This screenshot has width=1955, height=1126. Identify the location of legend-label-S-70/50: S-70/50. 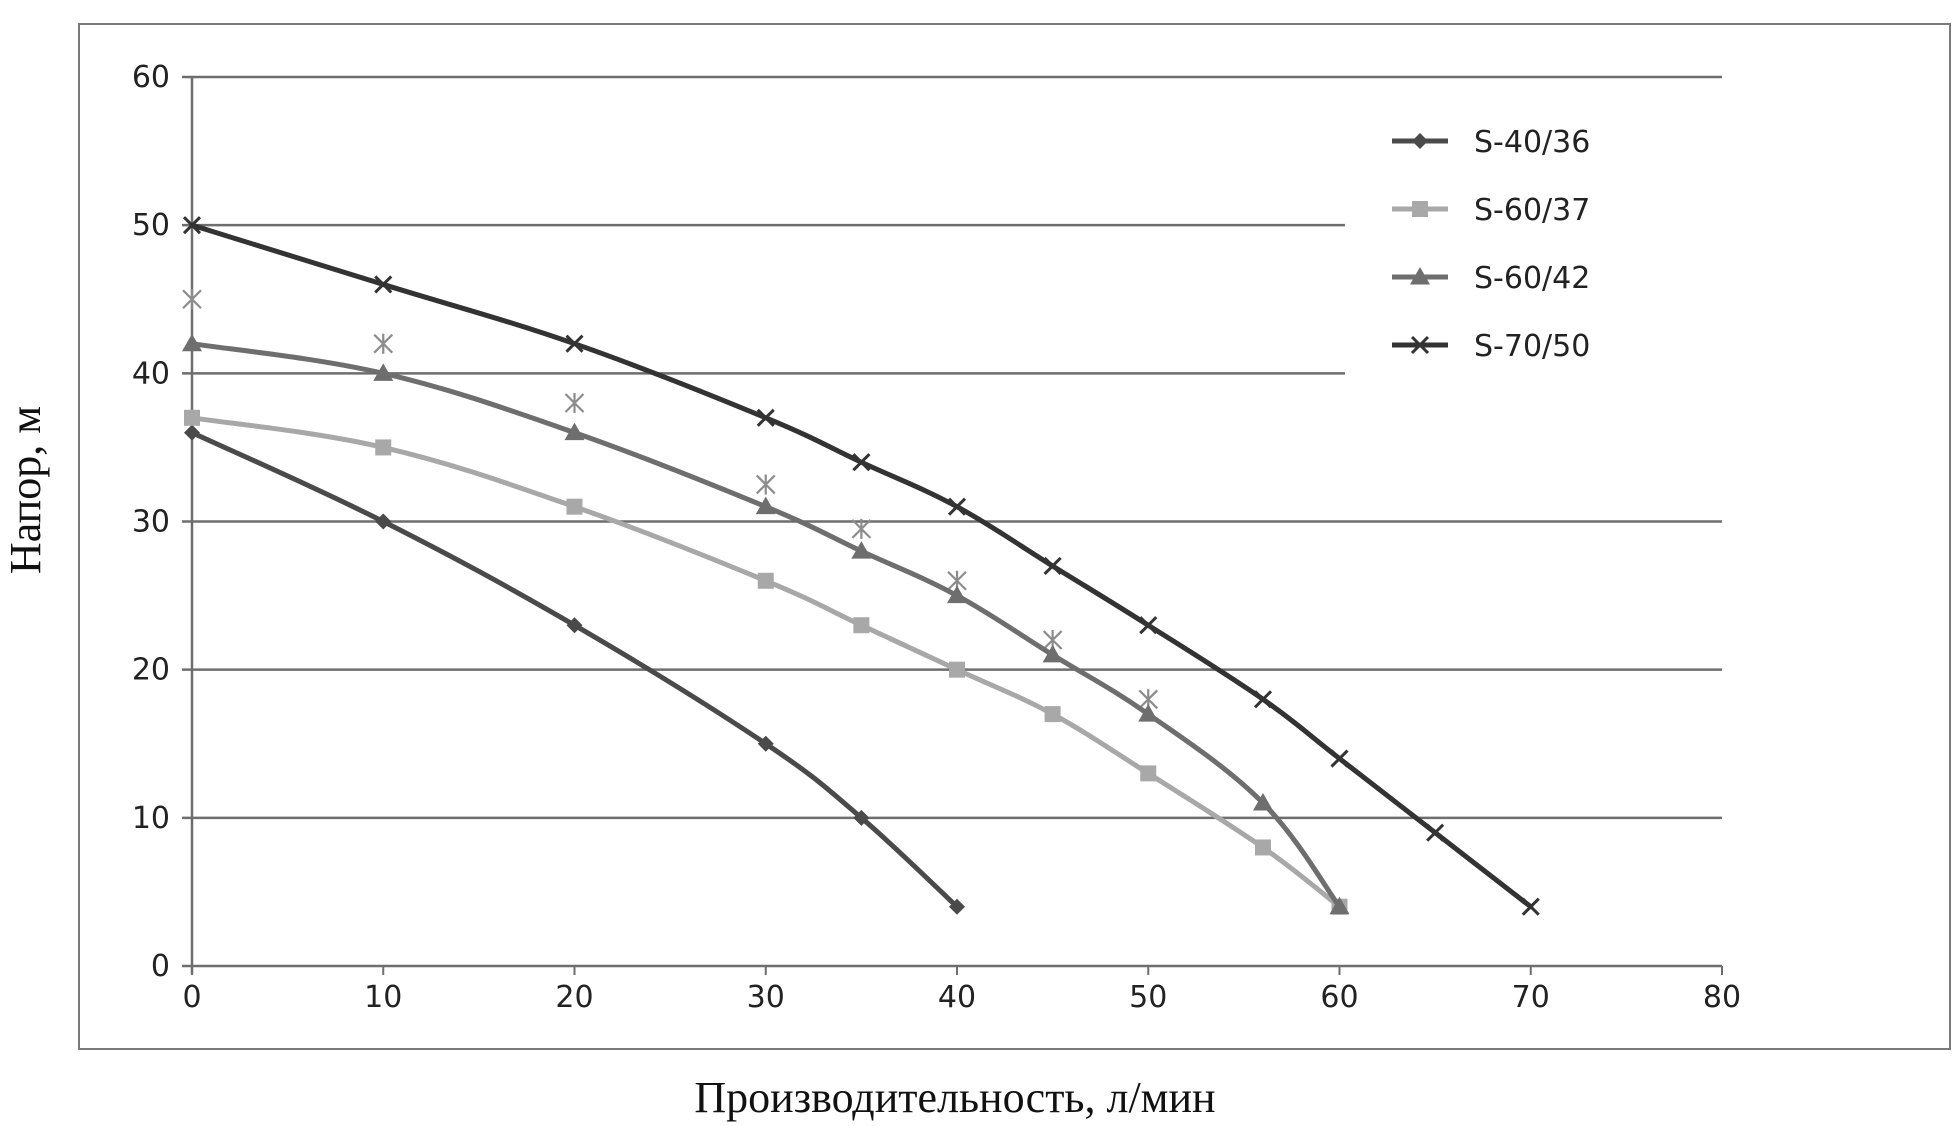
(1532, 346).